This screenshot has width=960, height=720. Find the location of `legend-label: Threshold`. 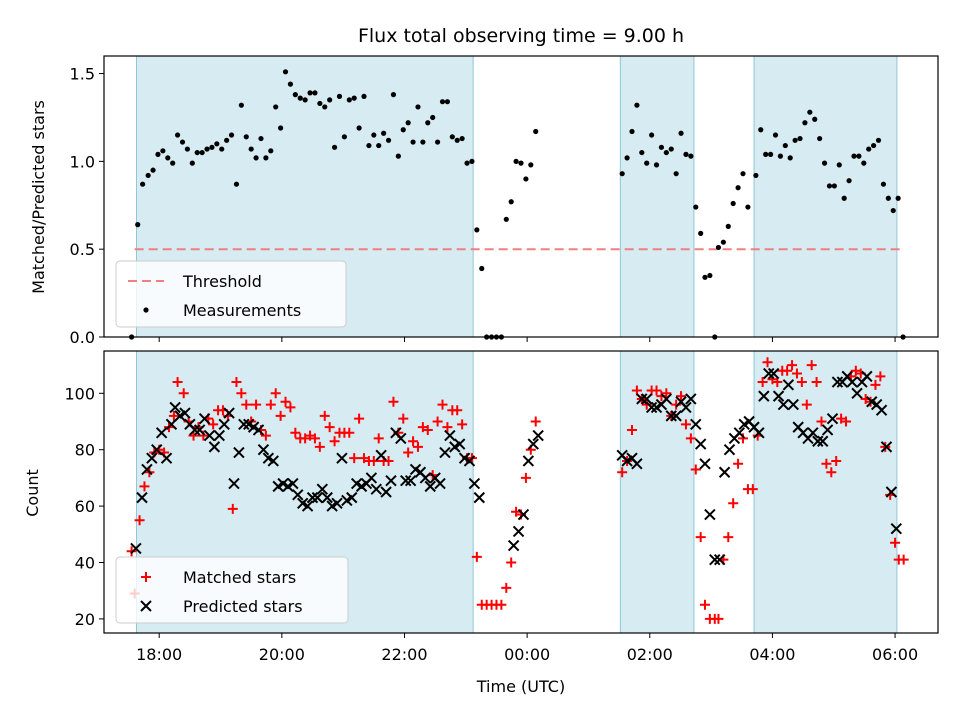

legend-label: Threshold is located at coordinates (222, 281).